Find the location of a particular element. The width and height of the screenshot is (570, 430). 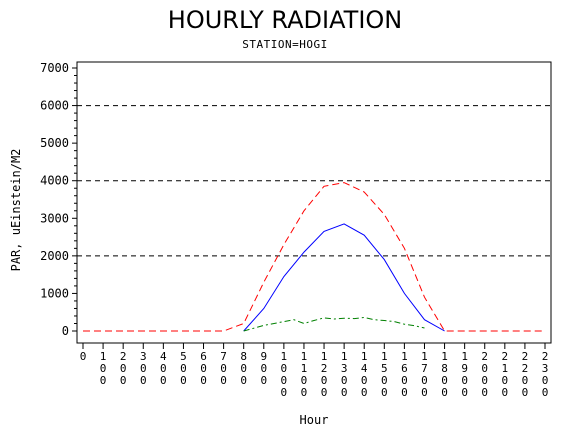

x-axis-label: Hour is located at coordinates (314, 420).